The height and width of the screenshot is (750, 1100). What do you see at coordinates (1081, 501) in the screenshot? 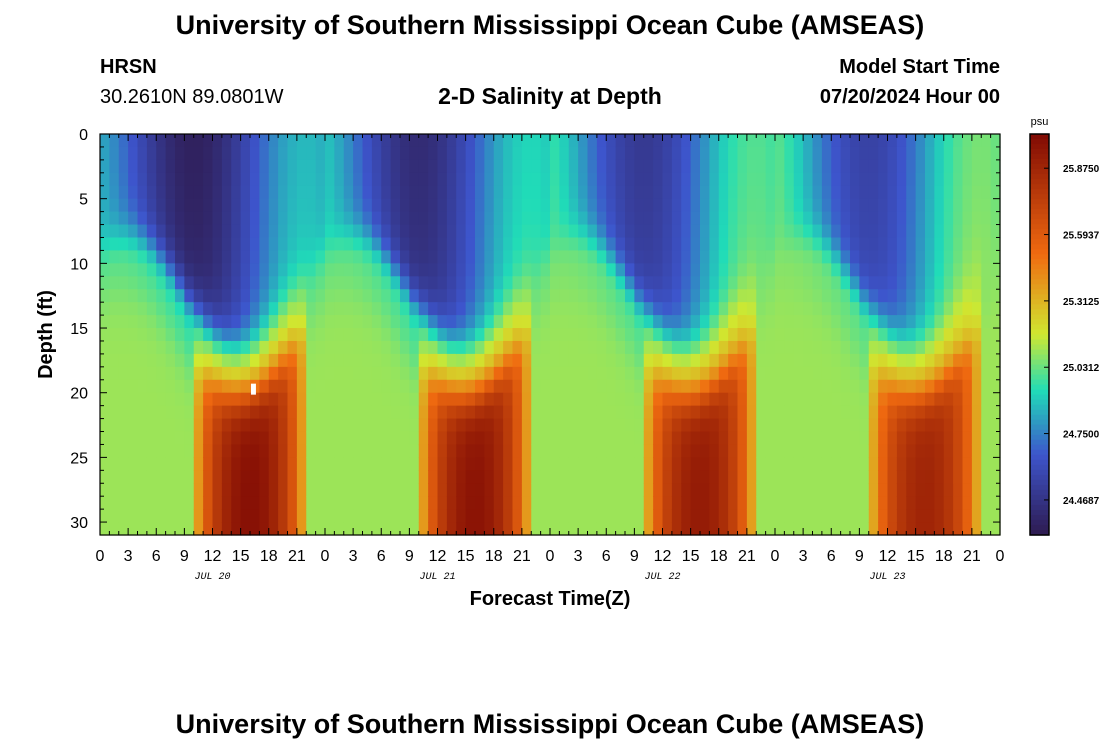
I see `colorbar-tick-label: 24.4687` at bounding box center [1081, 501].